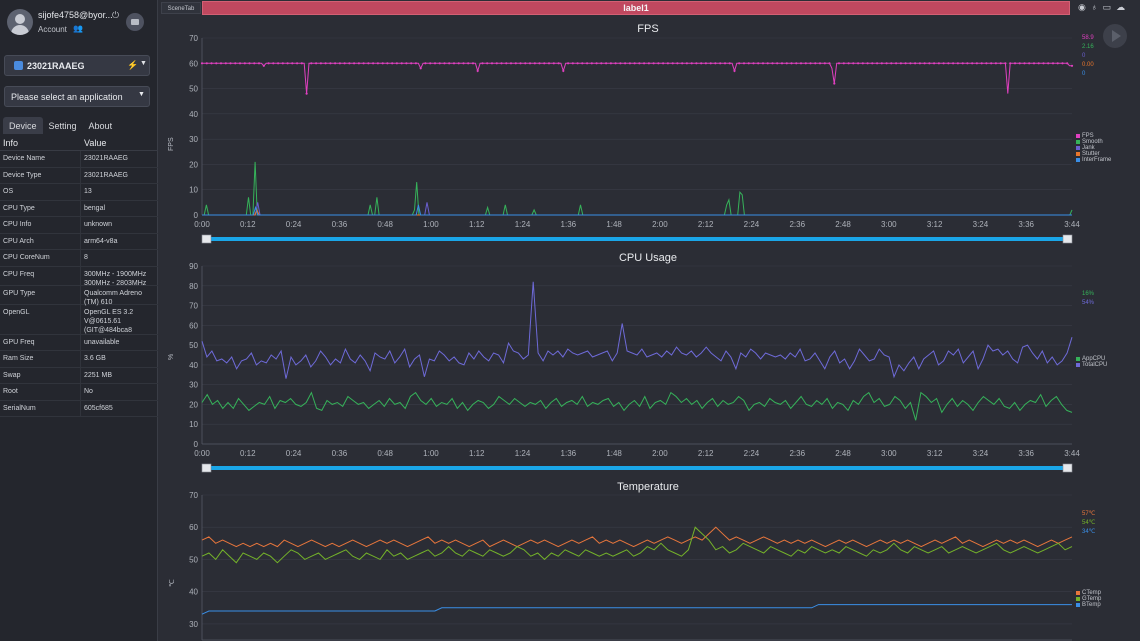  What do you see at coordinates (706, 224) in the screenshot?
I see `x-tick-label: 2:12` at bounding box center [706, 224].